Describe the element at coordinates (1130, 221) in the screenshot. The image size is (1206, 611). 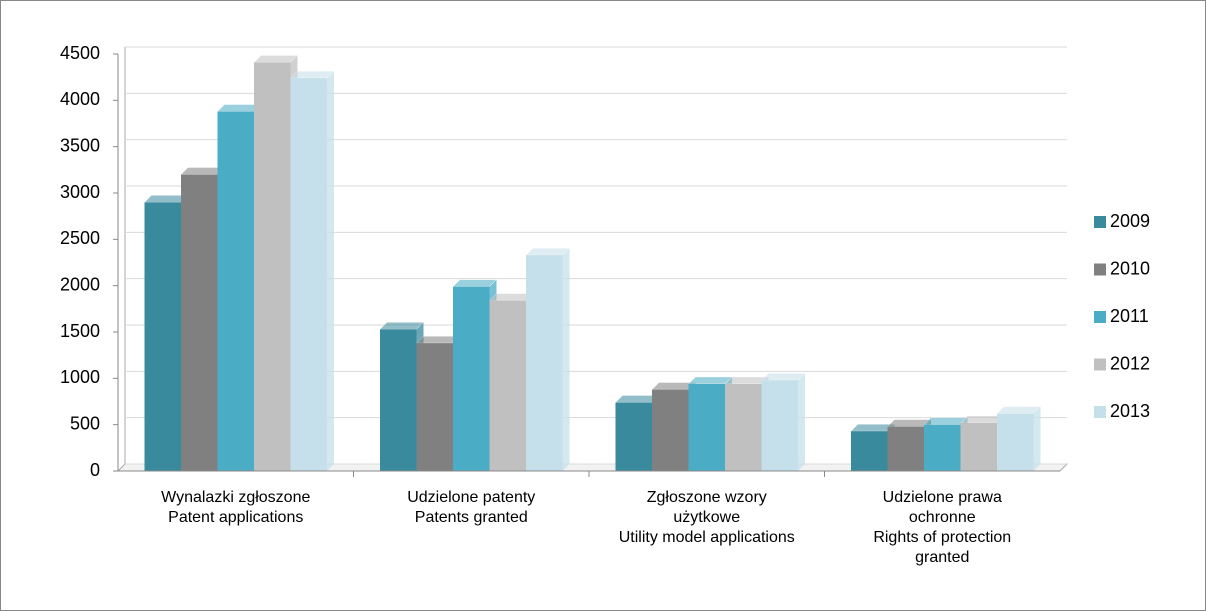
I see `legend-label: 2009` at that location.